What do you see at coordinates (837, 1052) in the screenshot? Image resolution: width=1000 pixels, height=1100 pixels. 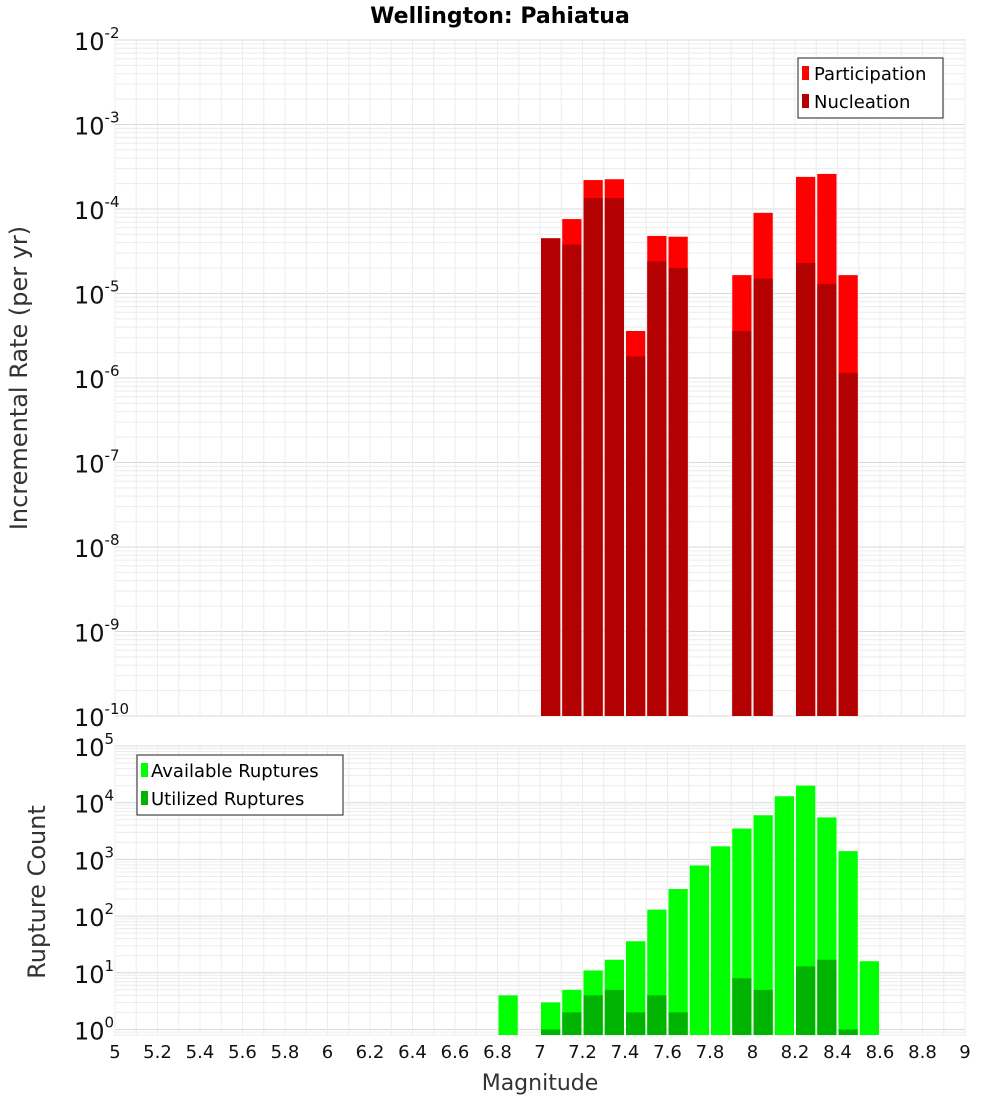 I see `x-tick-label: 8.4` at bounding box center [837, 1052].